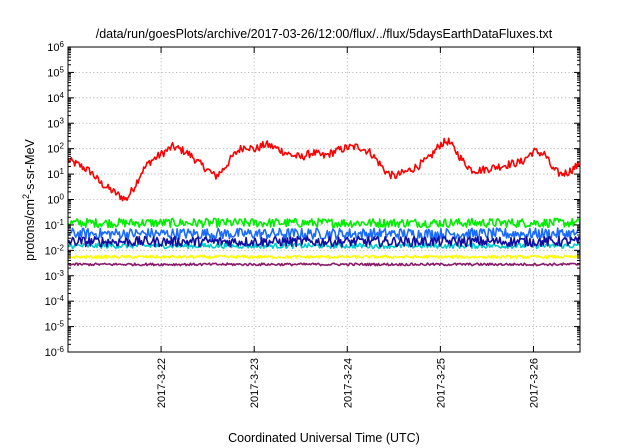 The width and height of the screenshot is (640, 448). I want to click on x-axis-label: Coordinated Universal Time (UTC), so click(324, 438).